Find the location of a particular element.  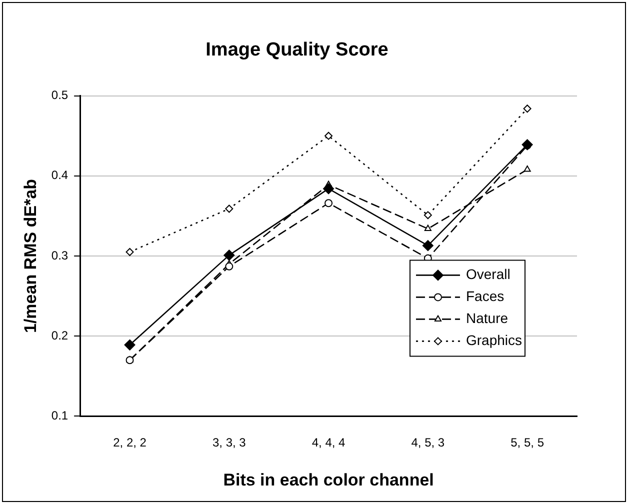

legend-label: Graphics is located at coordinates (494, 340).